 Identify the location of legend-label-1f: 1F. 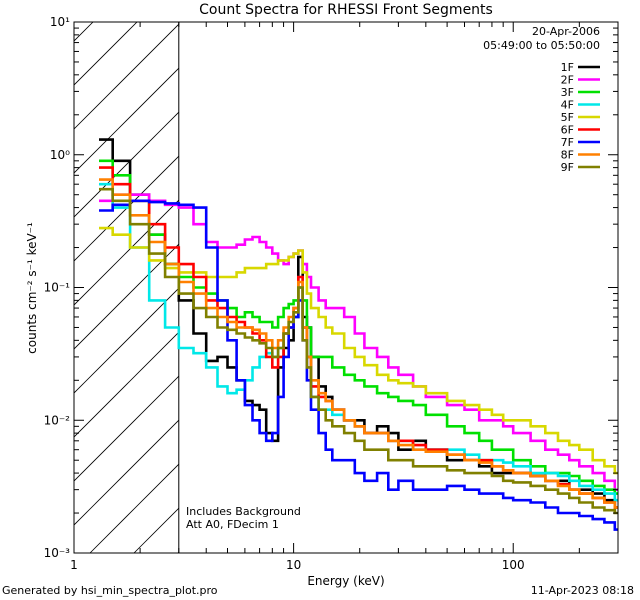
(567, 67).